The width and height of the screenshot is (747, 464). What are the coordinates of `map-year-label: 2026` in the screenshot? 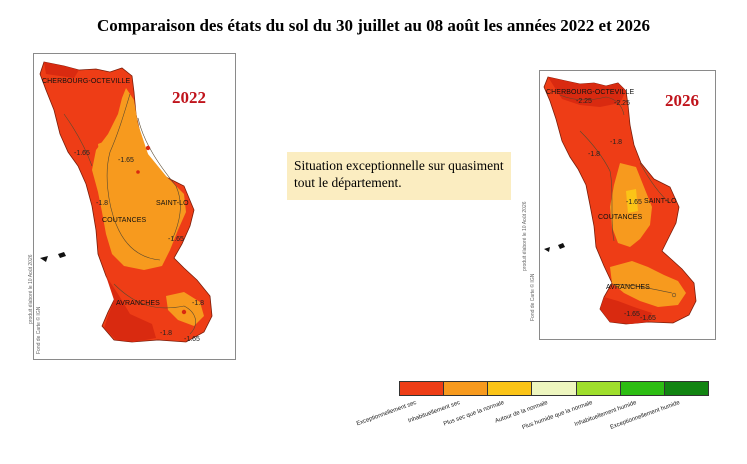 It's located at (682, 100).